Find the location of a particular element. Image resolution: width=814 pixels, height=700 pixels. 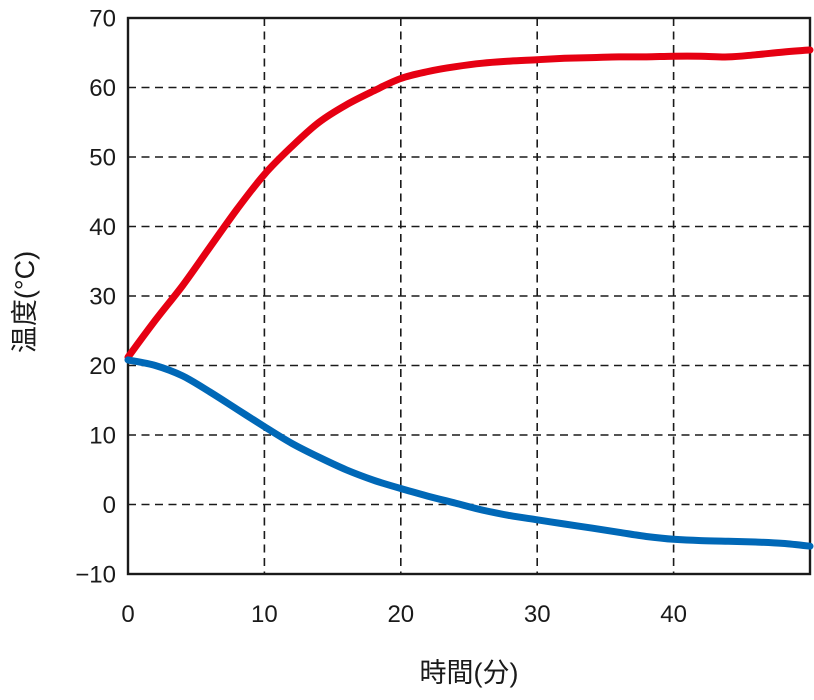

y-tick-label: 50 is located at coordinates (102, 158).